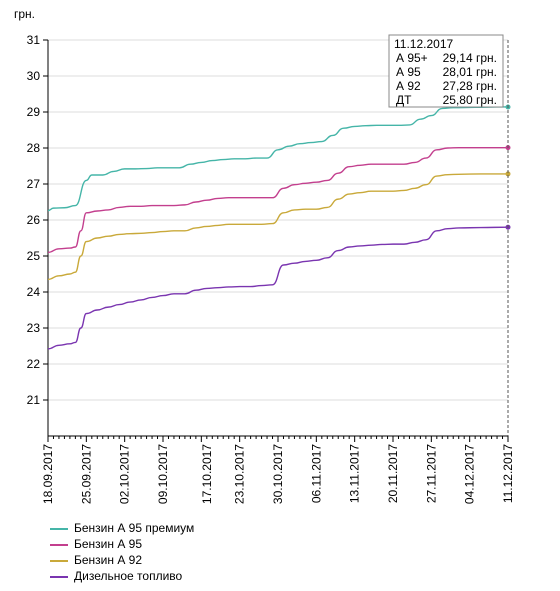 The image size is (560, 591). What do you see at coordinates (240, 474) in the screenshot?
I see `x-tick-label: 23.10.2017` at bounding box center [240, 474].